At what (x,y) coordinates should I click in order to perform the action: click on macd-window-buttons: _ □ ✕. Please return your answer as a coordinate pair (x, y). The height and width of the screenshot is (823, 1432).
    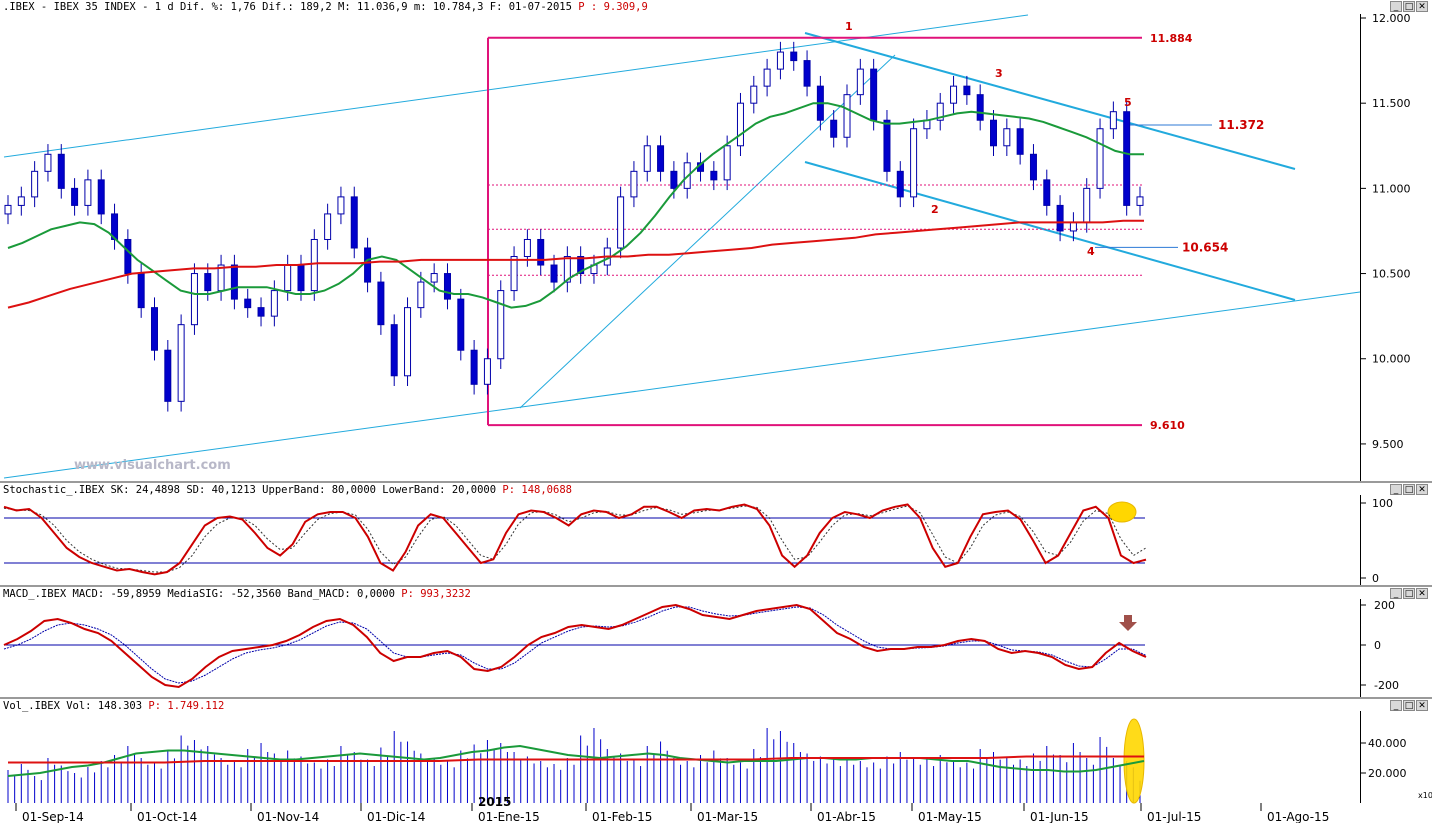
    Looking at the image, I should click on (1409, 593).